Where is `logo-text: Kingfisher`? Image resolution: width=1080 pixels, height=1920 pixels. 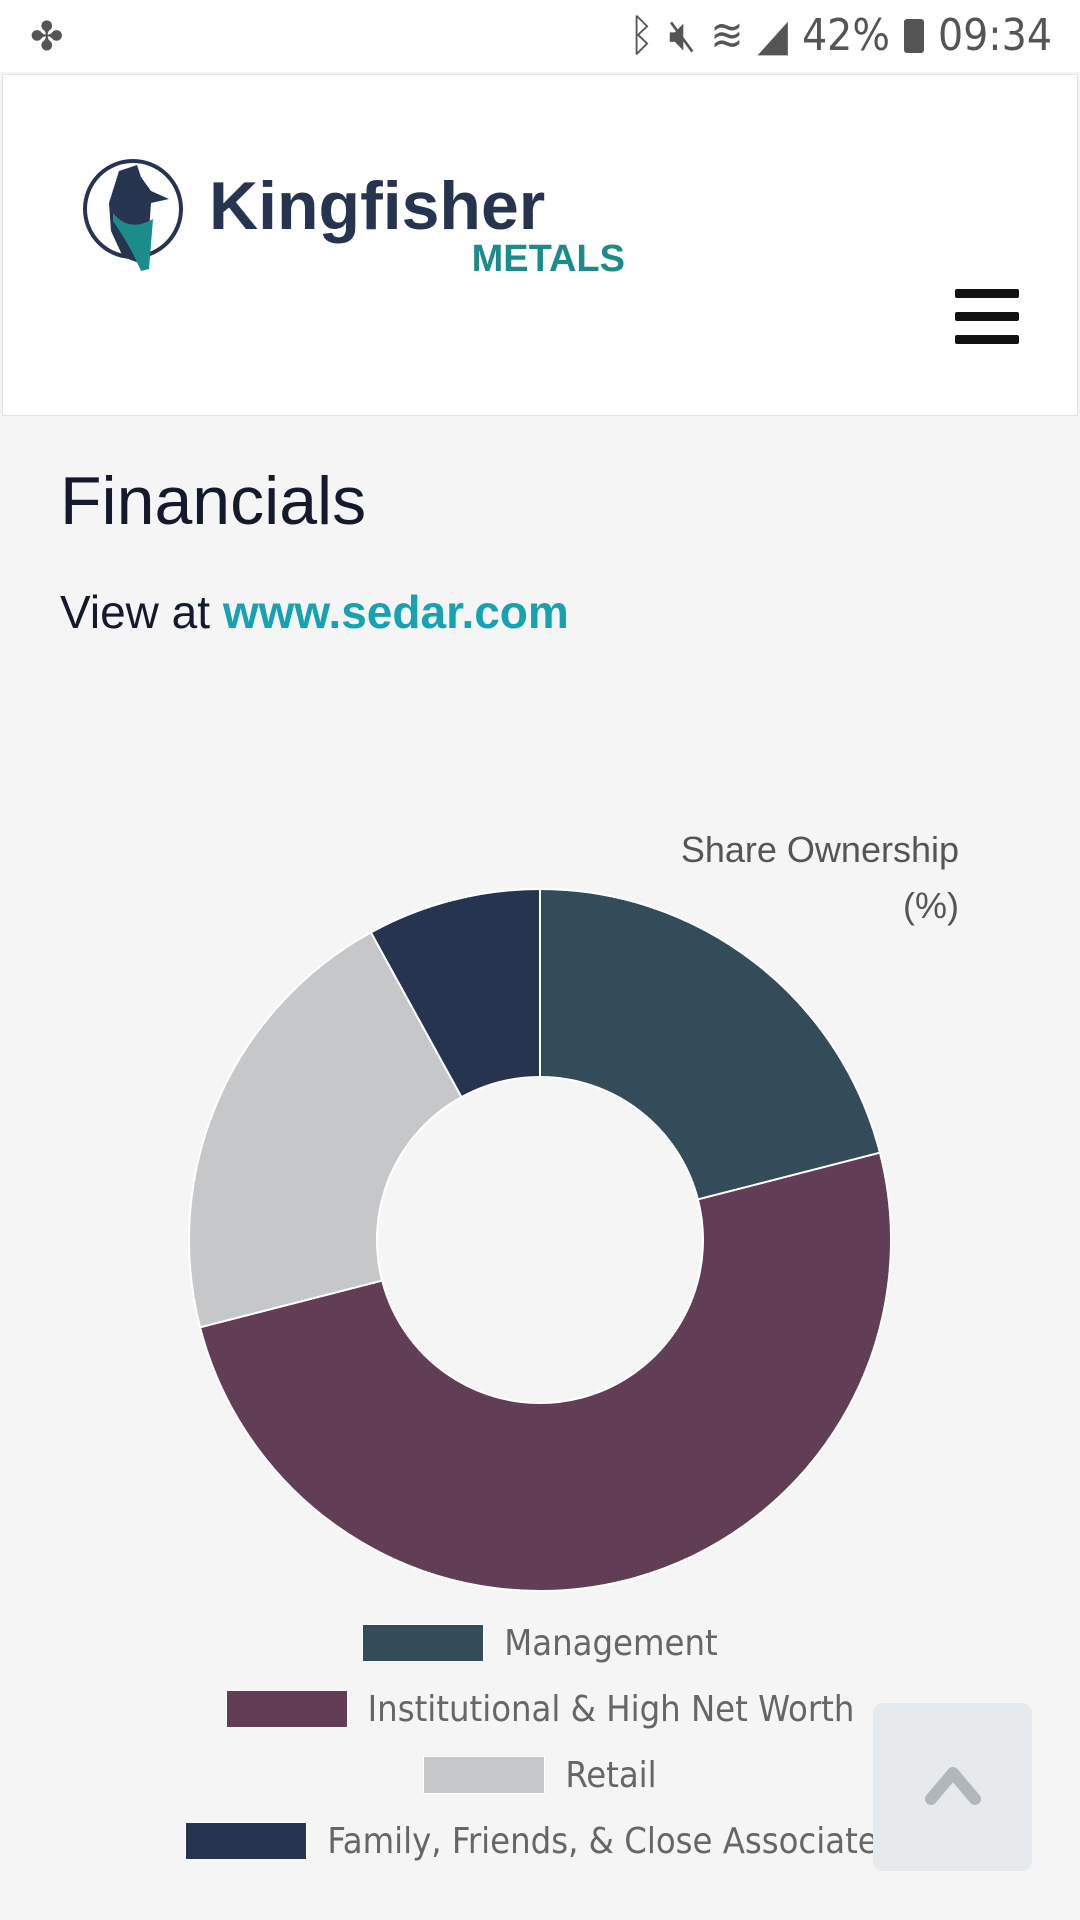
logo-text: Kingfisher is located at coordinates (377, 206).